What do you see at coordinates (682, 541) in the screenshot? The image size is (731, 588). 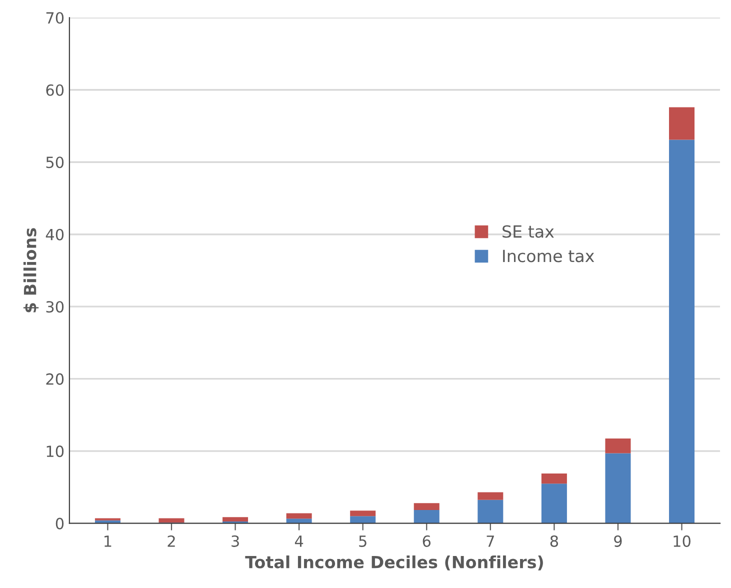 I see `x-tick-label: 10` at bounding box center [682, 541].